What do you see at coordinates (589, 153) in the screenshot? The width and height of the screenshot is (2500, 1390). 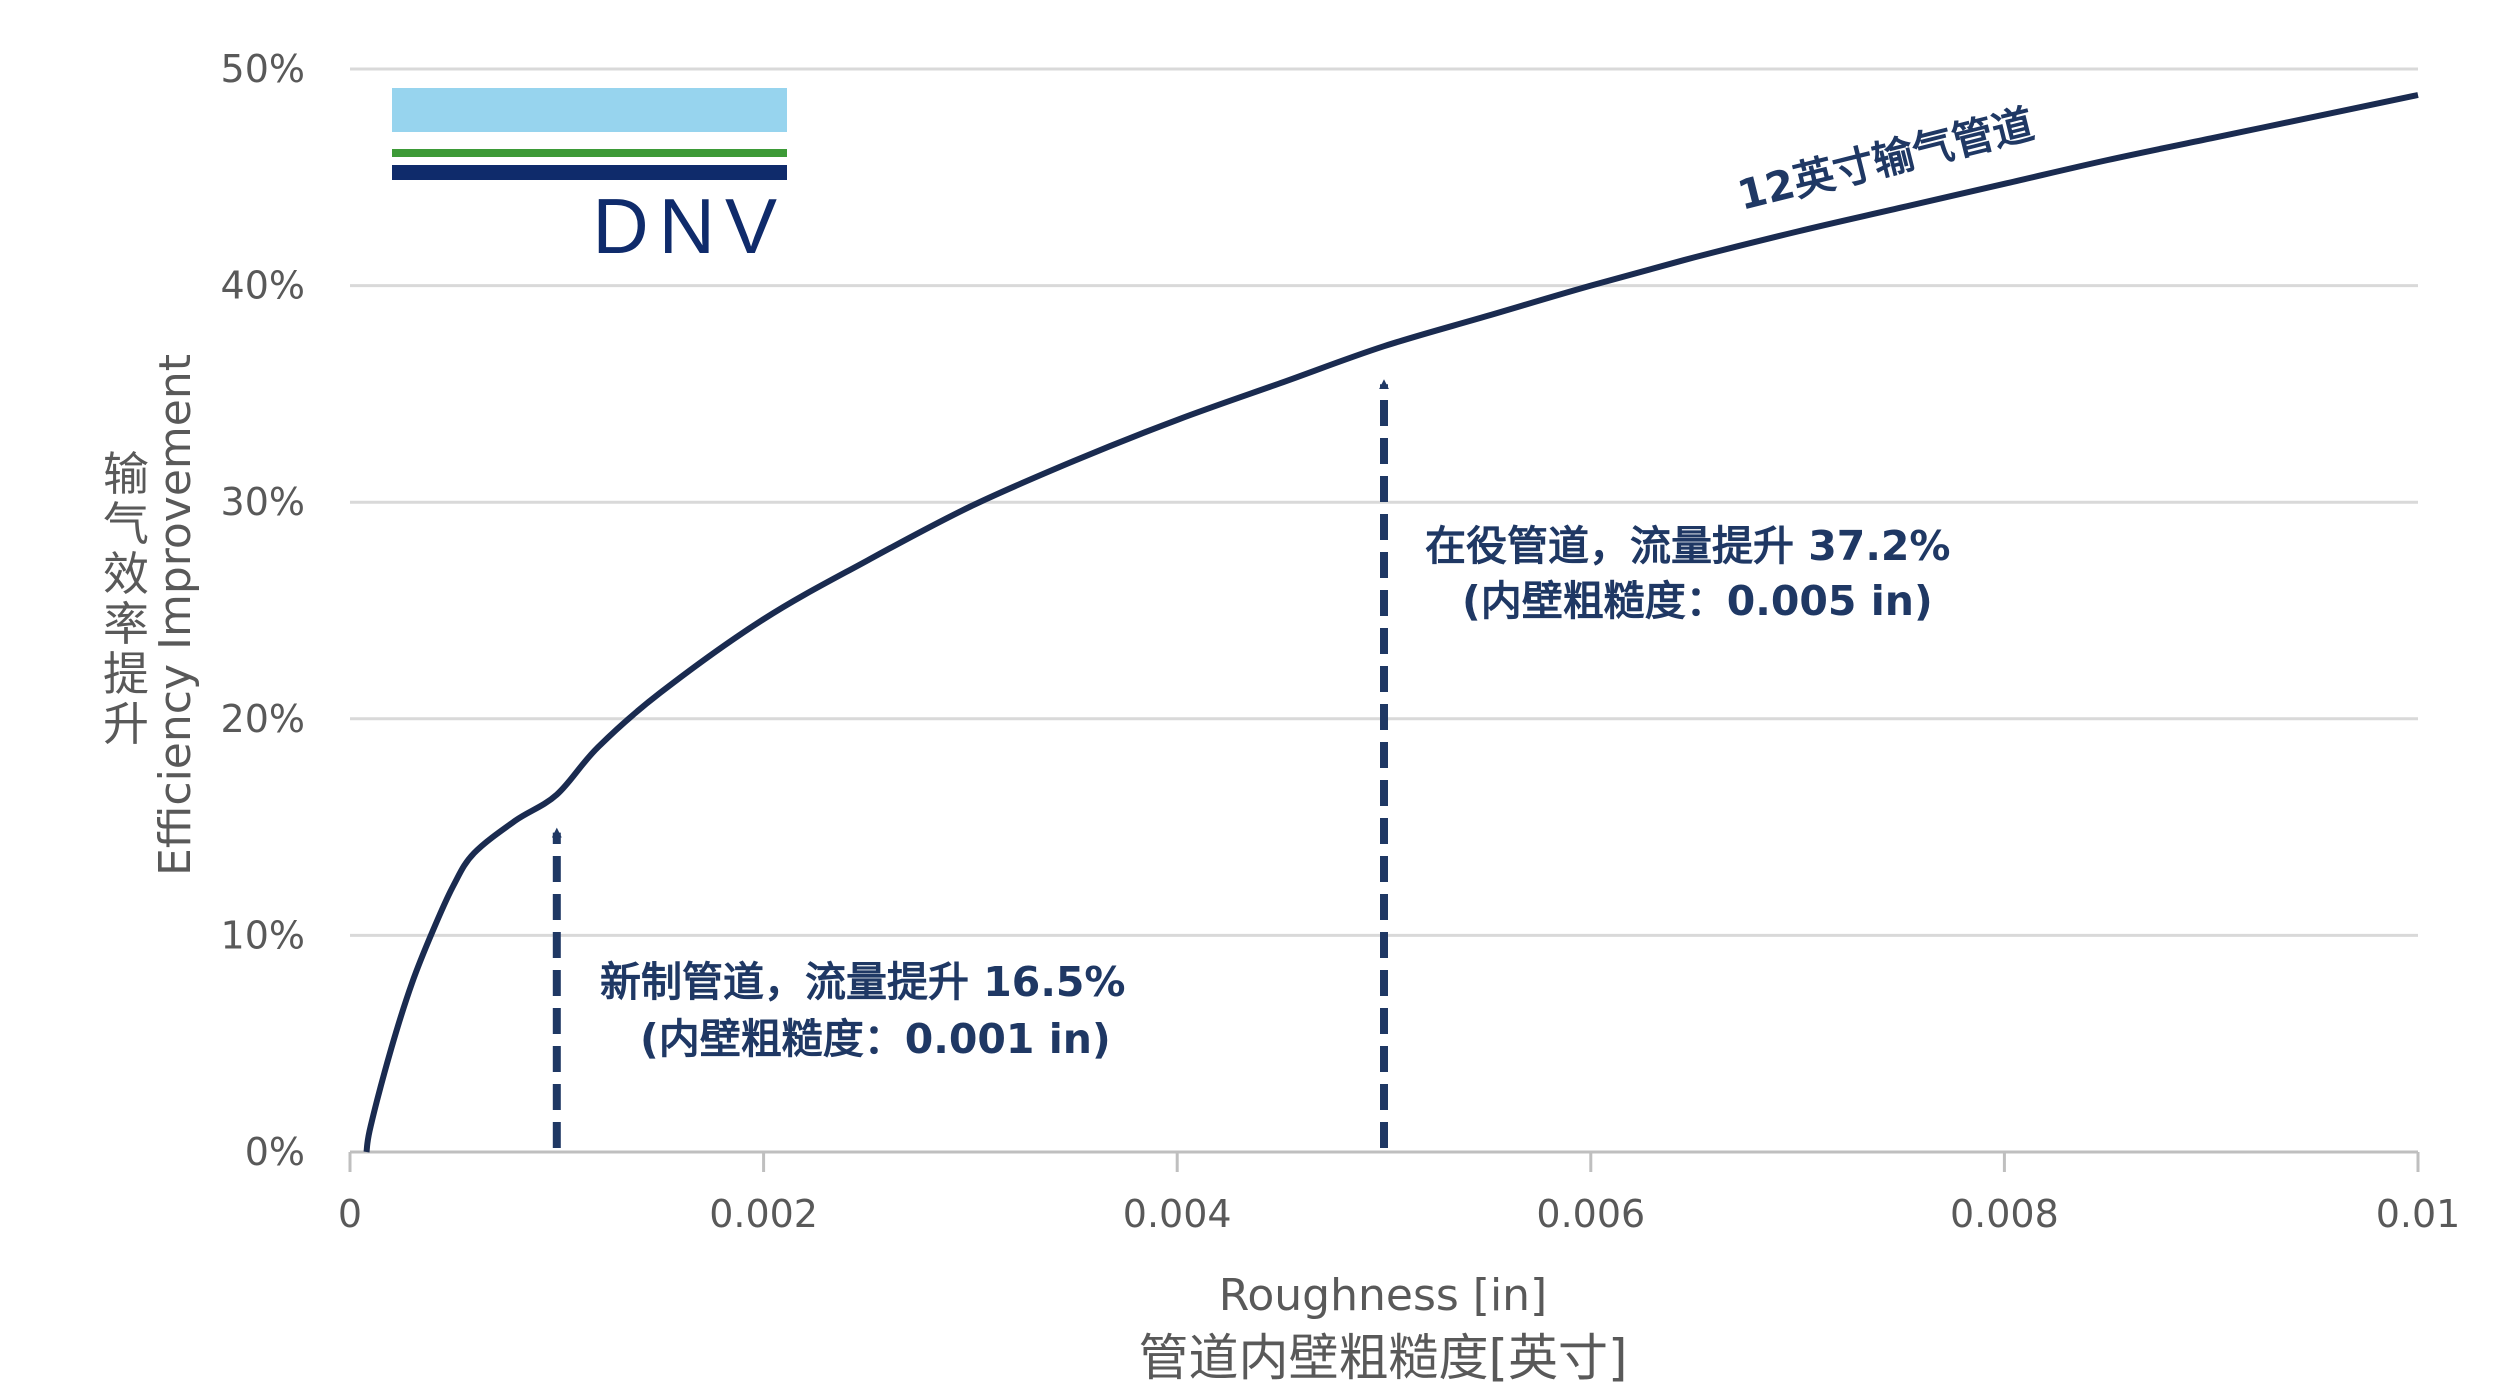 I see `logo-band-green` at bounding box center [589, 153].